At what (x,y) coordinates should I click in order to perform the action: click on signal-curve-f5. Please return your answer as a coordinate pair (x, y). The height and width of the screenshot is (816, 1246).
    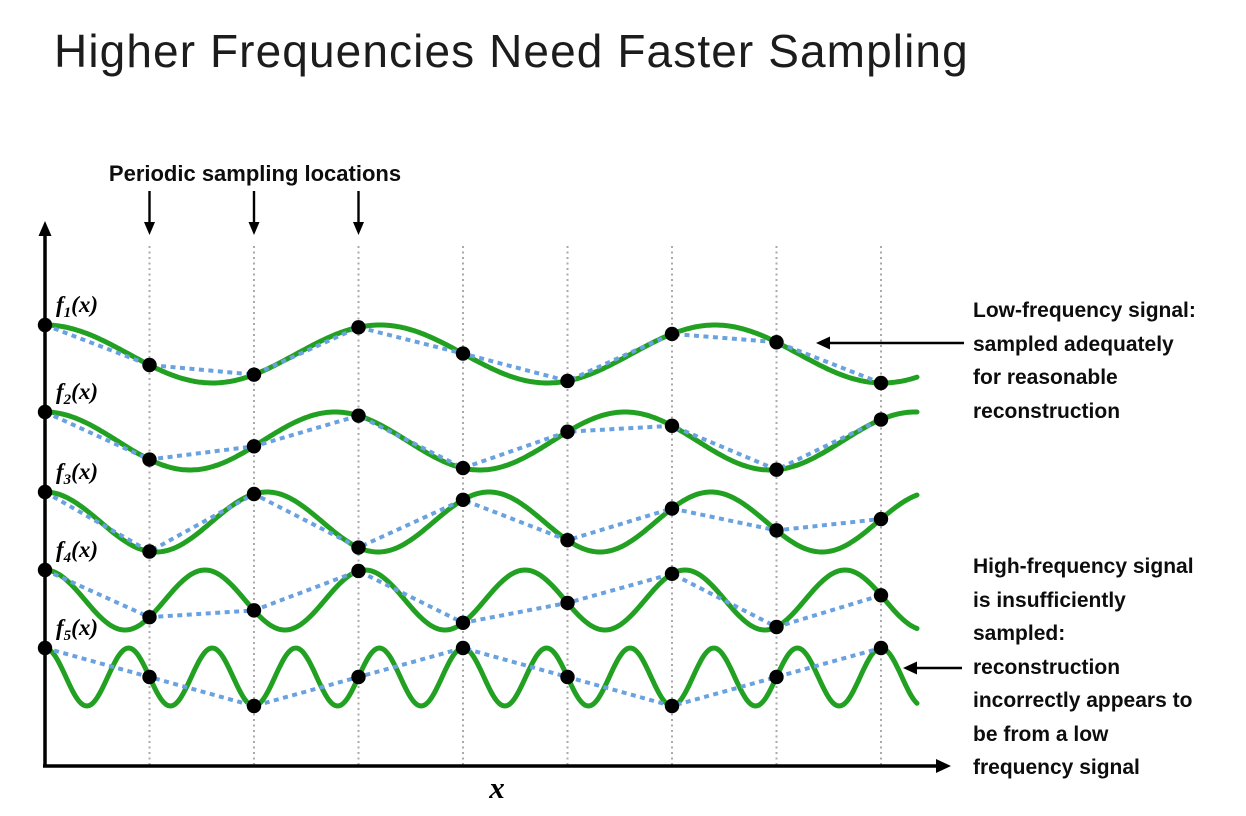
    Looking at the image, I should click on (481, 677).